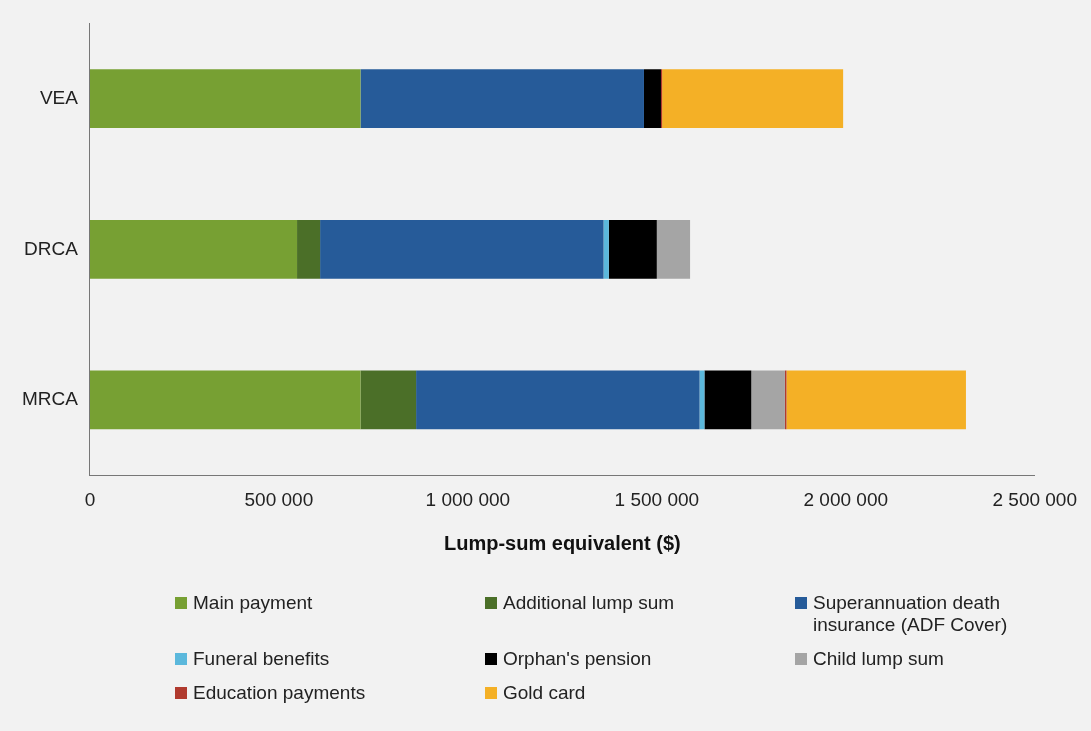  What do you see at coordinates (589, 603) in the screenshot?
I see `legend-label: Additional lump sum` at bounding box center [589, 603].